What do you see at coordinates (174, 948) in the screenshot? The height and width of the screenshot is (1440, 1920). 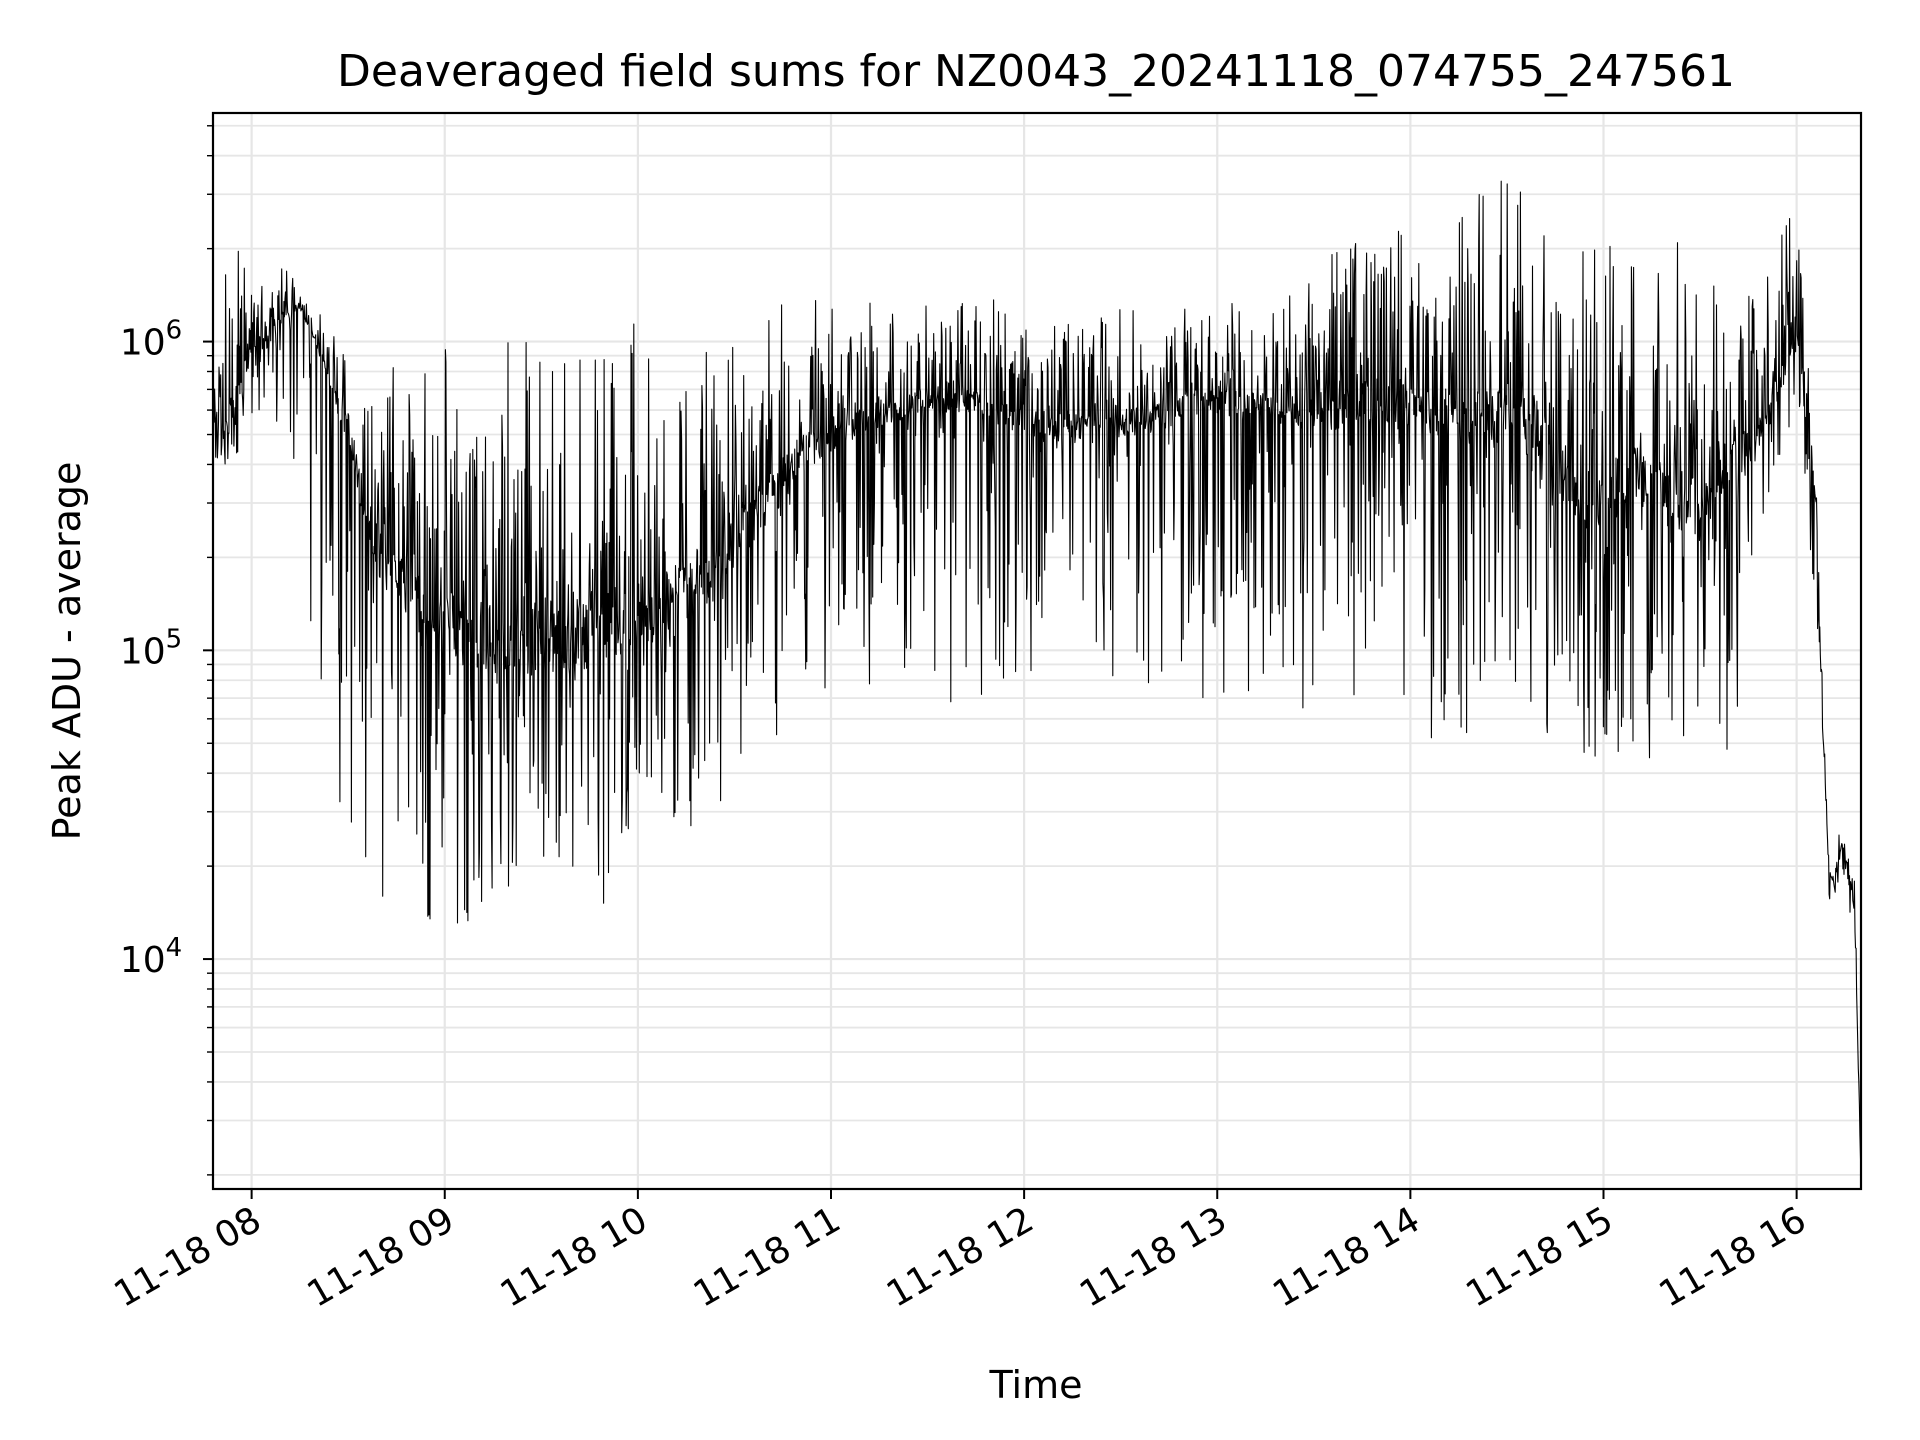 I see `y-tick-label-exponent: 4` at bounding box center [174, 948].